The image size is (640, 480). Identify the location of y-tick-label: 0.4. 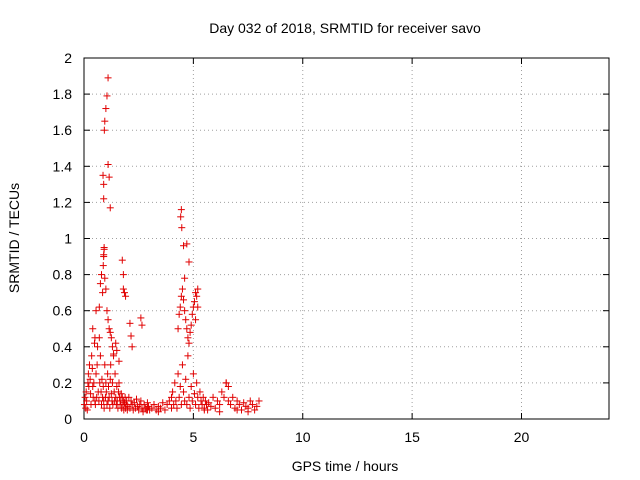
(63, 347).